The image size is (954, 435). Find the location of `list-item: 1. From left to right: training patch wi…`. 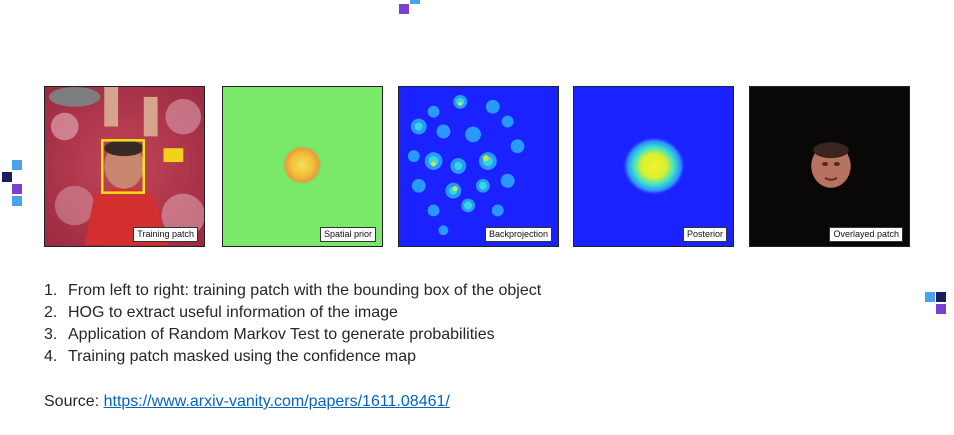

list-item: 1. From left to right: training patch wi… is located at coordinates (292, 291).